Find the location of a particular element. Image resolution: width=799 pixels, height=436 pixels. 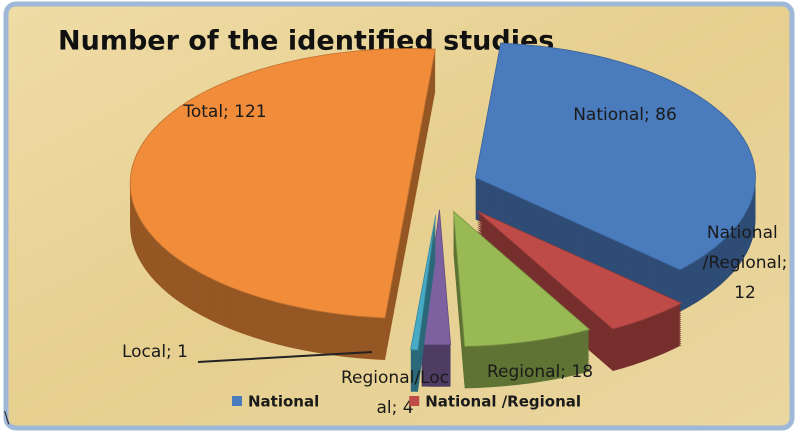

data-label: Regional; 18 is located at coordinates (540, 372).